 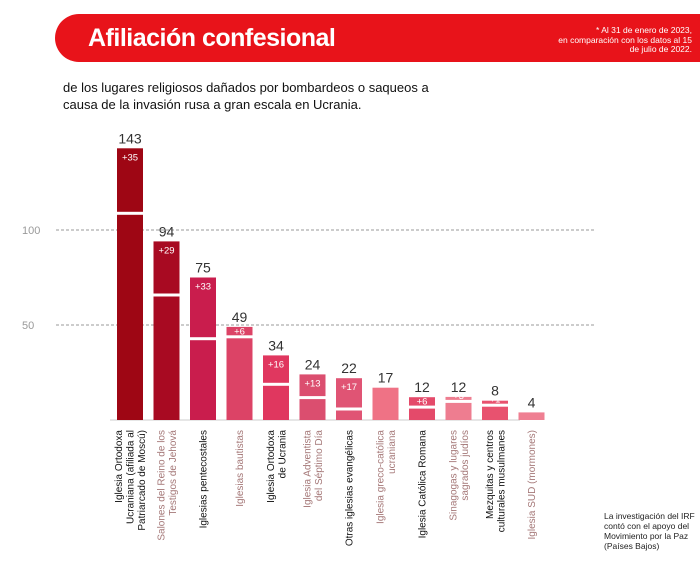 I want to click on category-label-line: Testigos de Jehová, so click(x=173, y=473).